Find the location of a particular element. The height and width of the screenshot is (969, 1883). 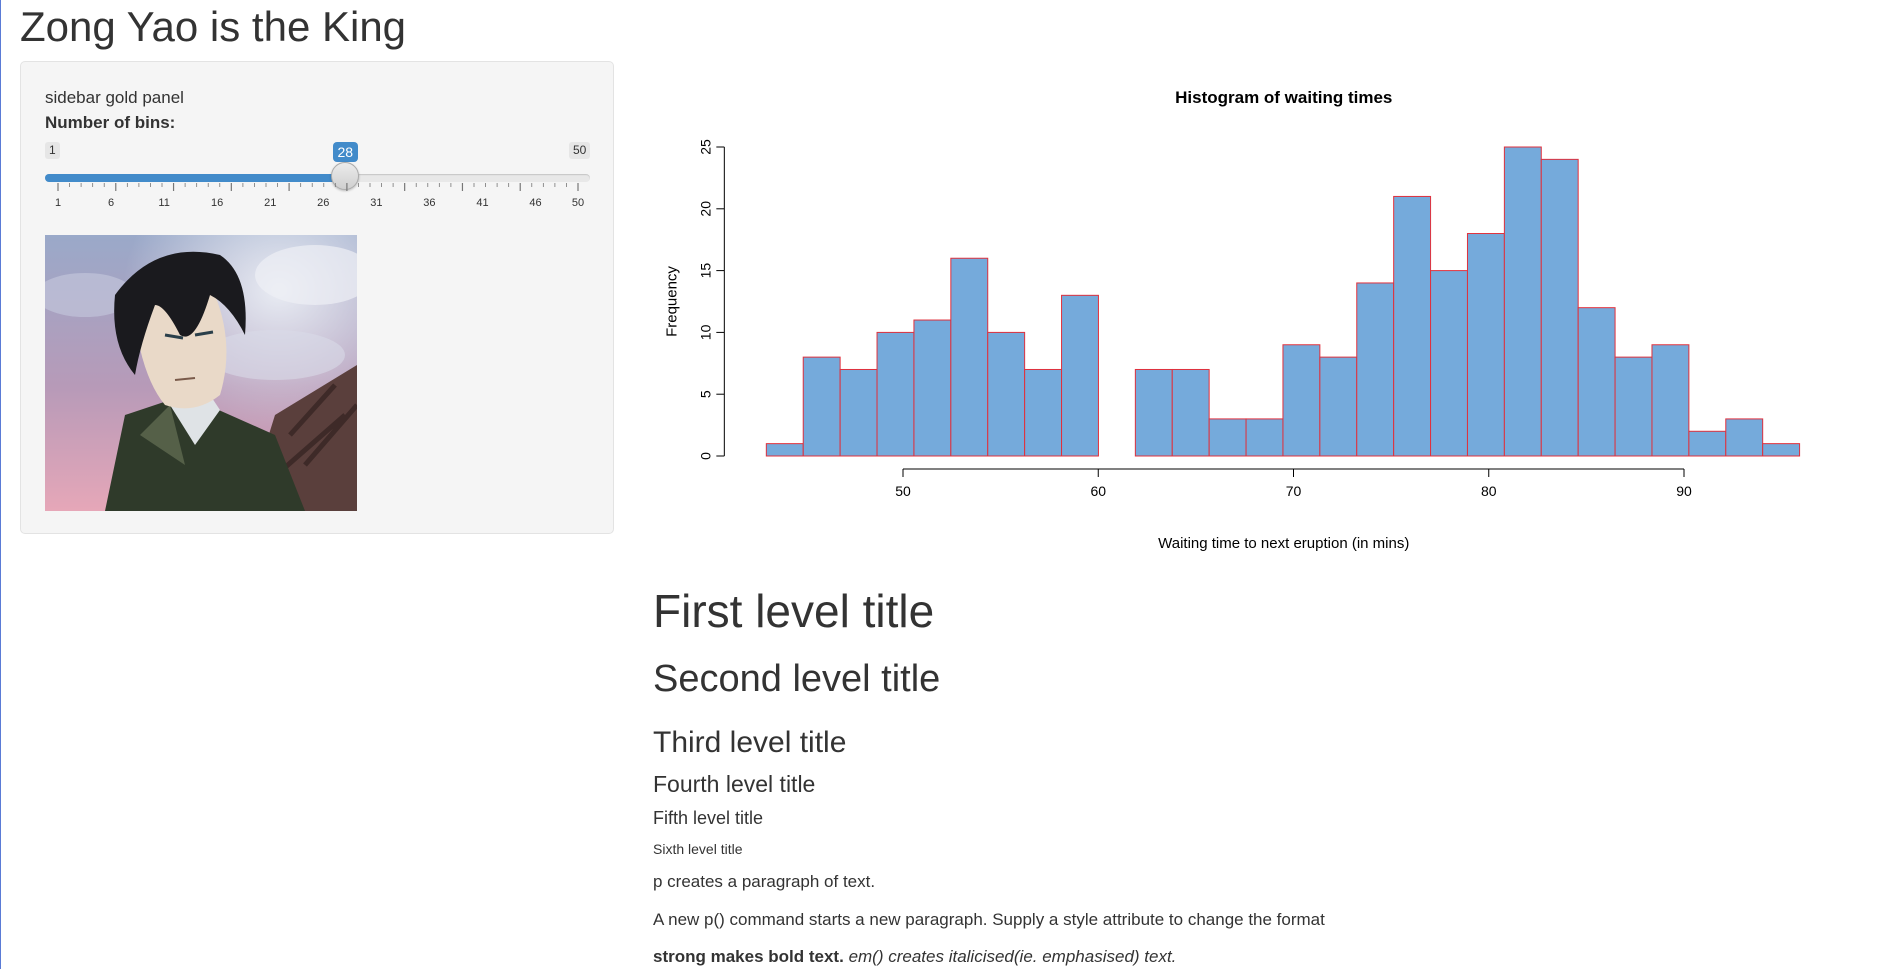

chart-x-axis-label: Waiting time to next eruption (in mins) is located at coordinates (1283, 543).